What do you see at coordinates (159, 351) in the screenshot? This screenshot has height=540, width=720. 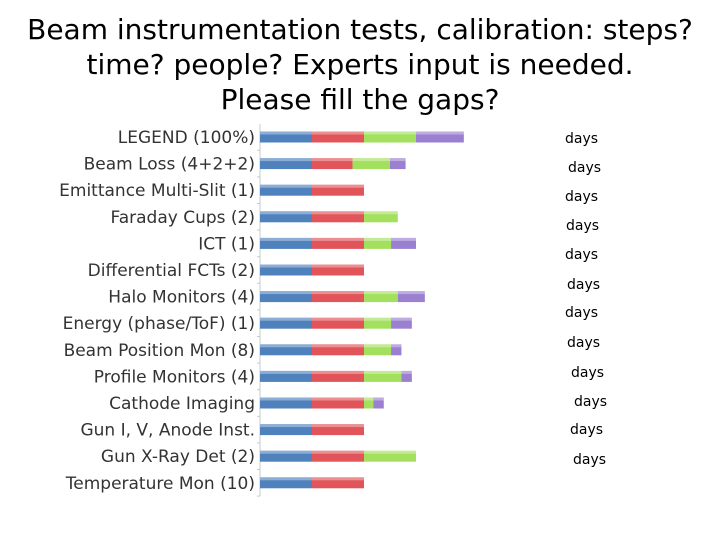 I see `category-label: Beam Position Mon (8)` at bounding box center [159, 351].